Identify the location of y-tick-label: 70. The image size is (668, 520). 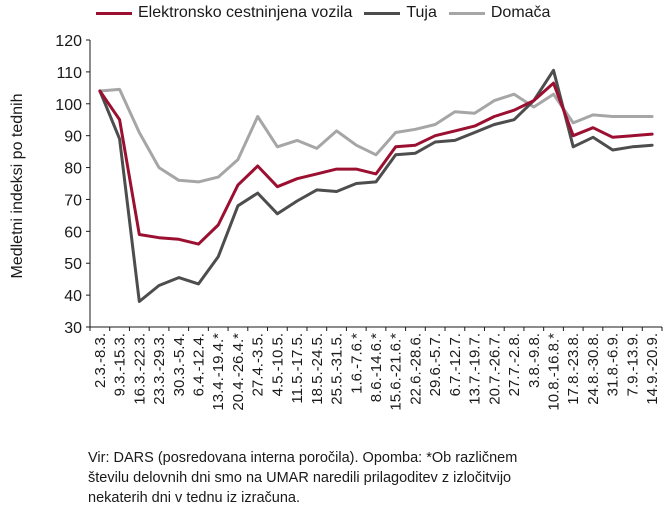
(73, 200).